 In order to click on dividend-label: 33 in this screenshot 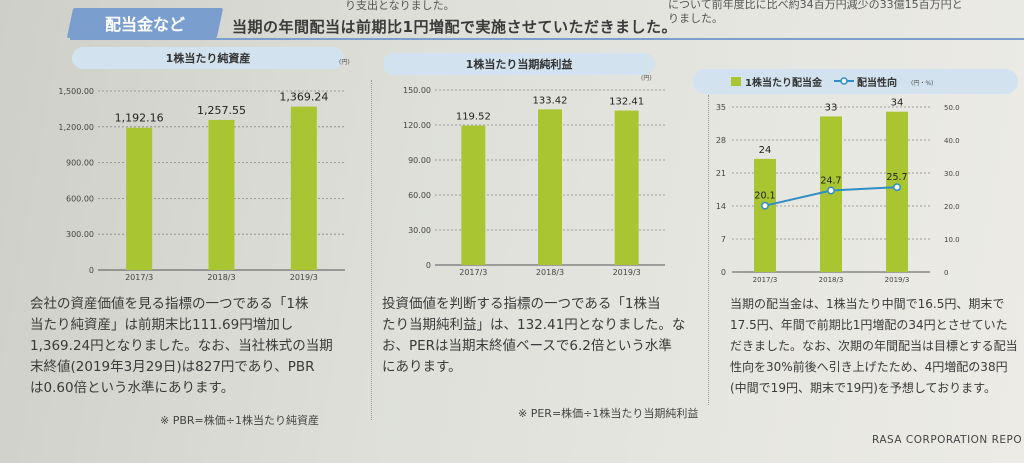, I will do `click(831, 107)`.